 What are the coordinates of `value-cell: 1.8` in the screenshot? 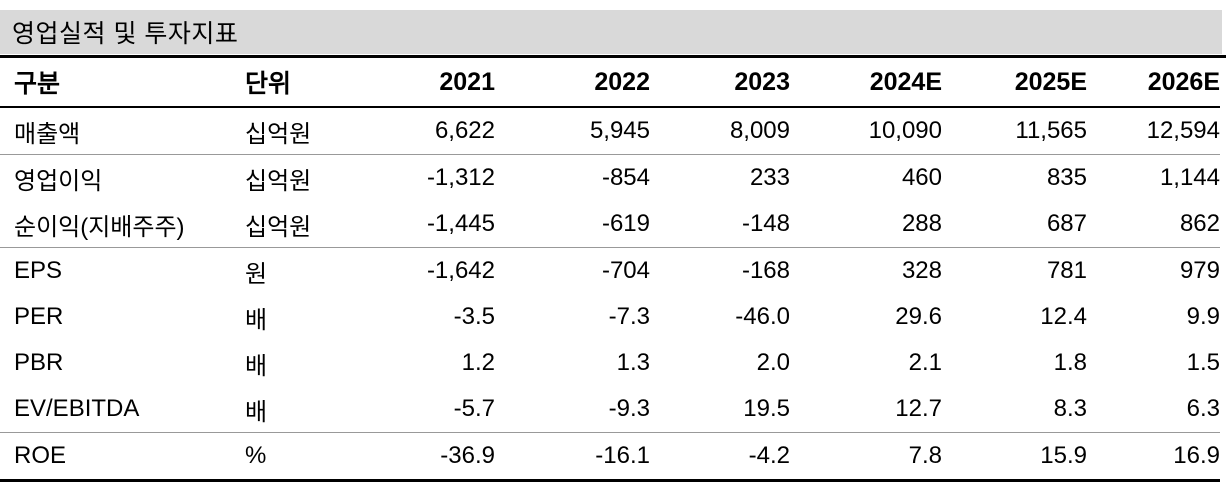 It's located at (1070, 362).